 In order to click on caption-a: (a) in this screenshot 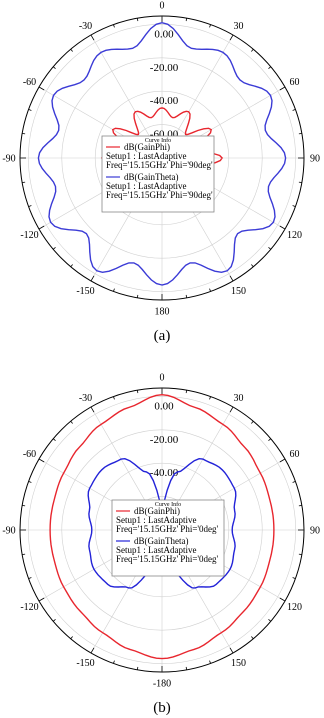, I will do `click(162, 336)`.